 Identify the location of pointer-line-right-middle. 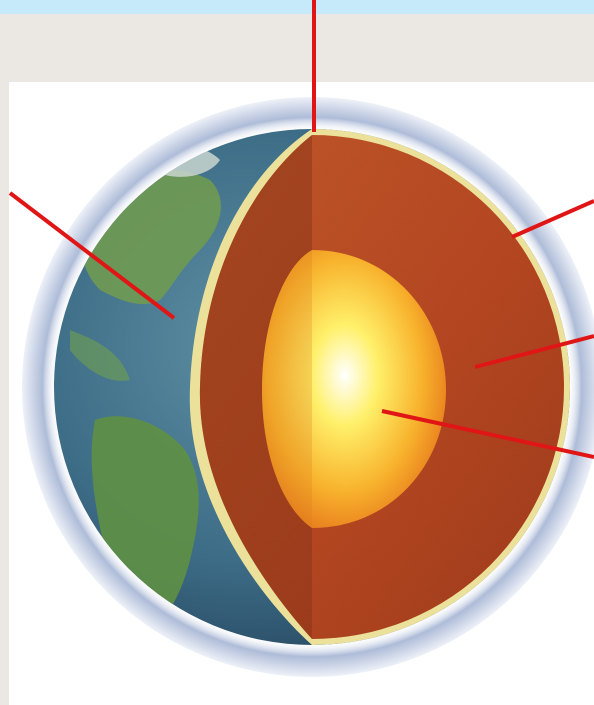
(534, 351).